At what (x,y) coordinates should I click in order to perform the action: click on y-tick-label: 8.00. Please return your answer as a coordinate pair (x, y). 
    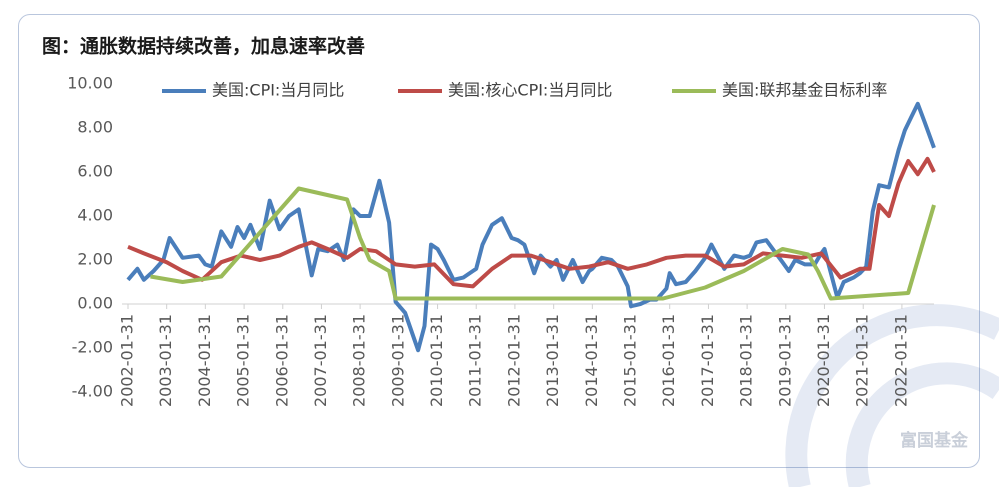
    Looking at the image, I should click on (95, 127).